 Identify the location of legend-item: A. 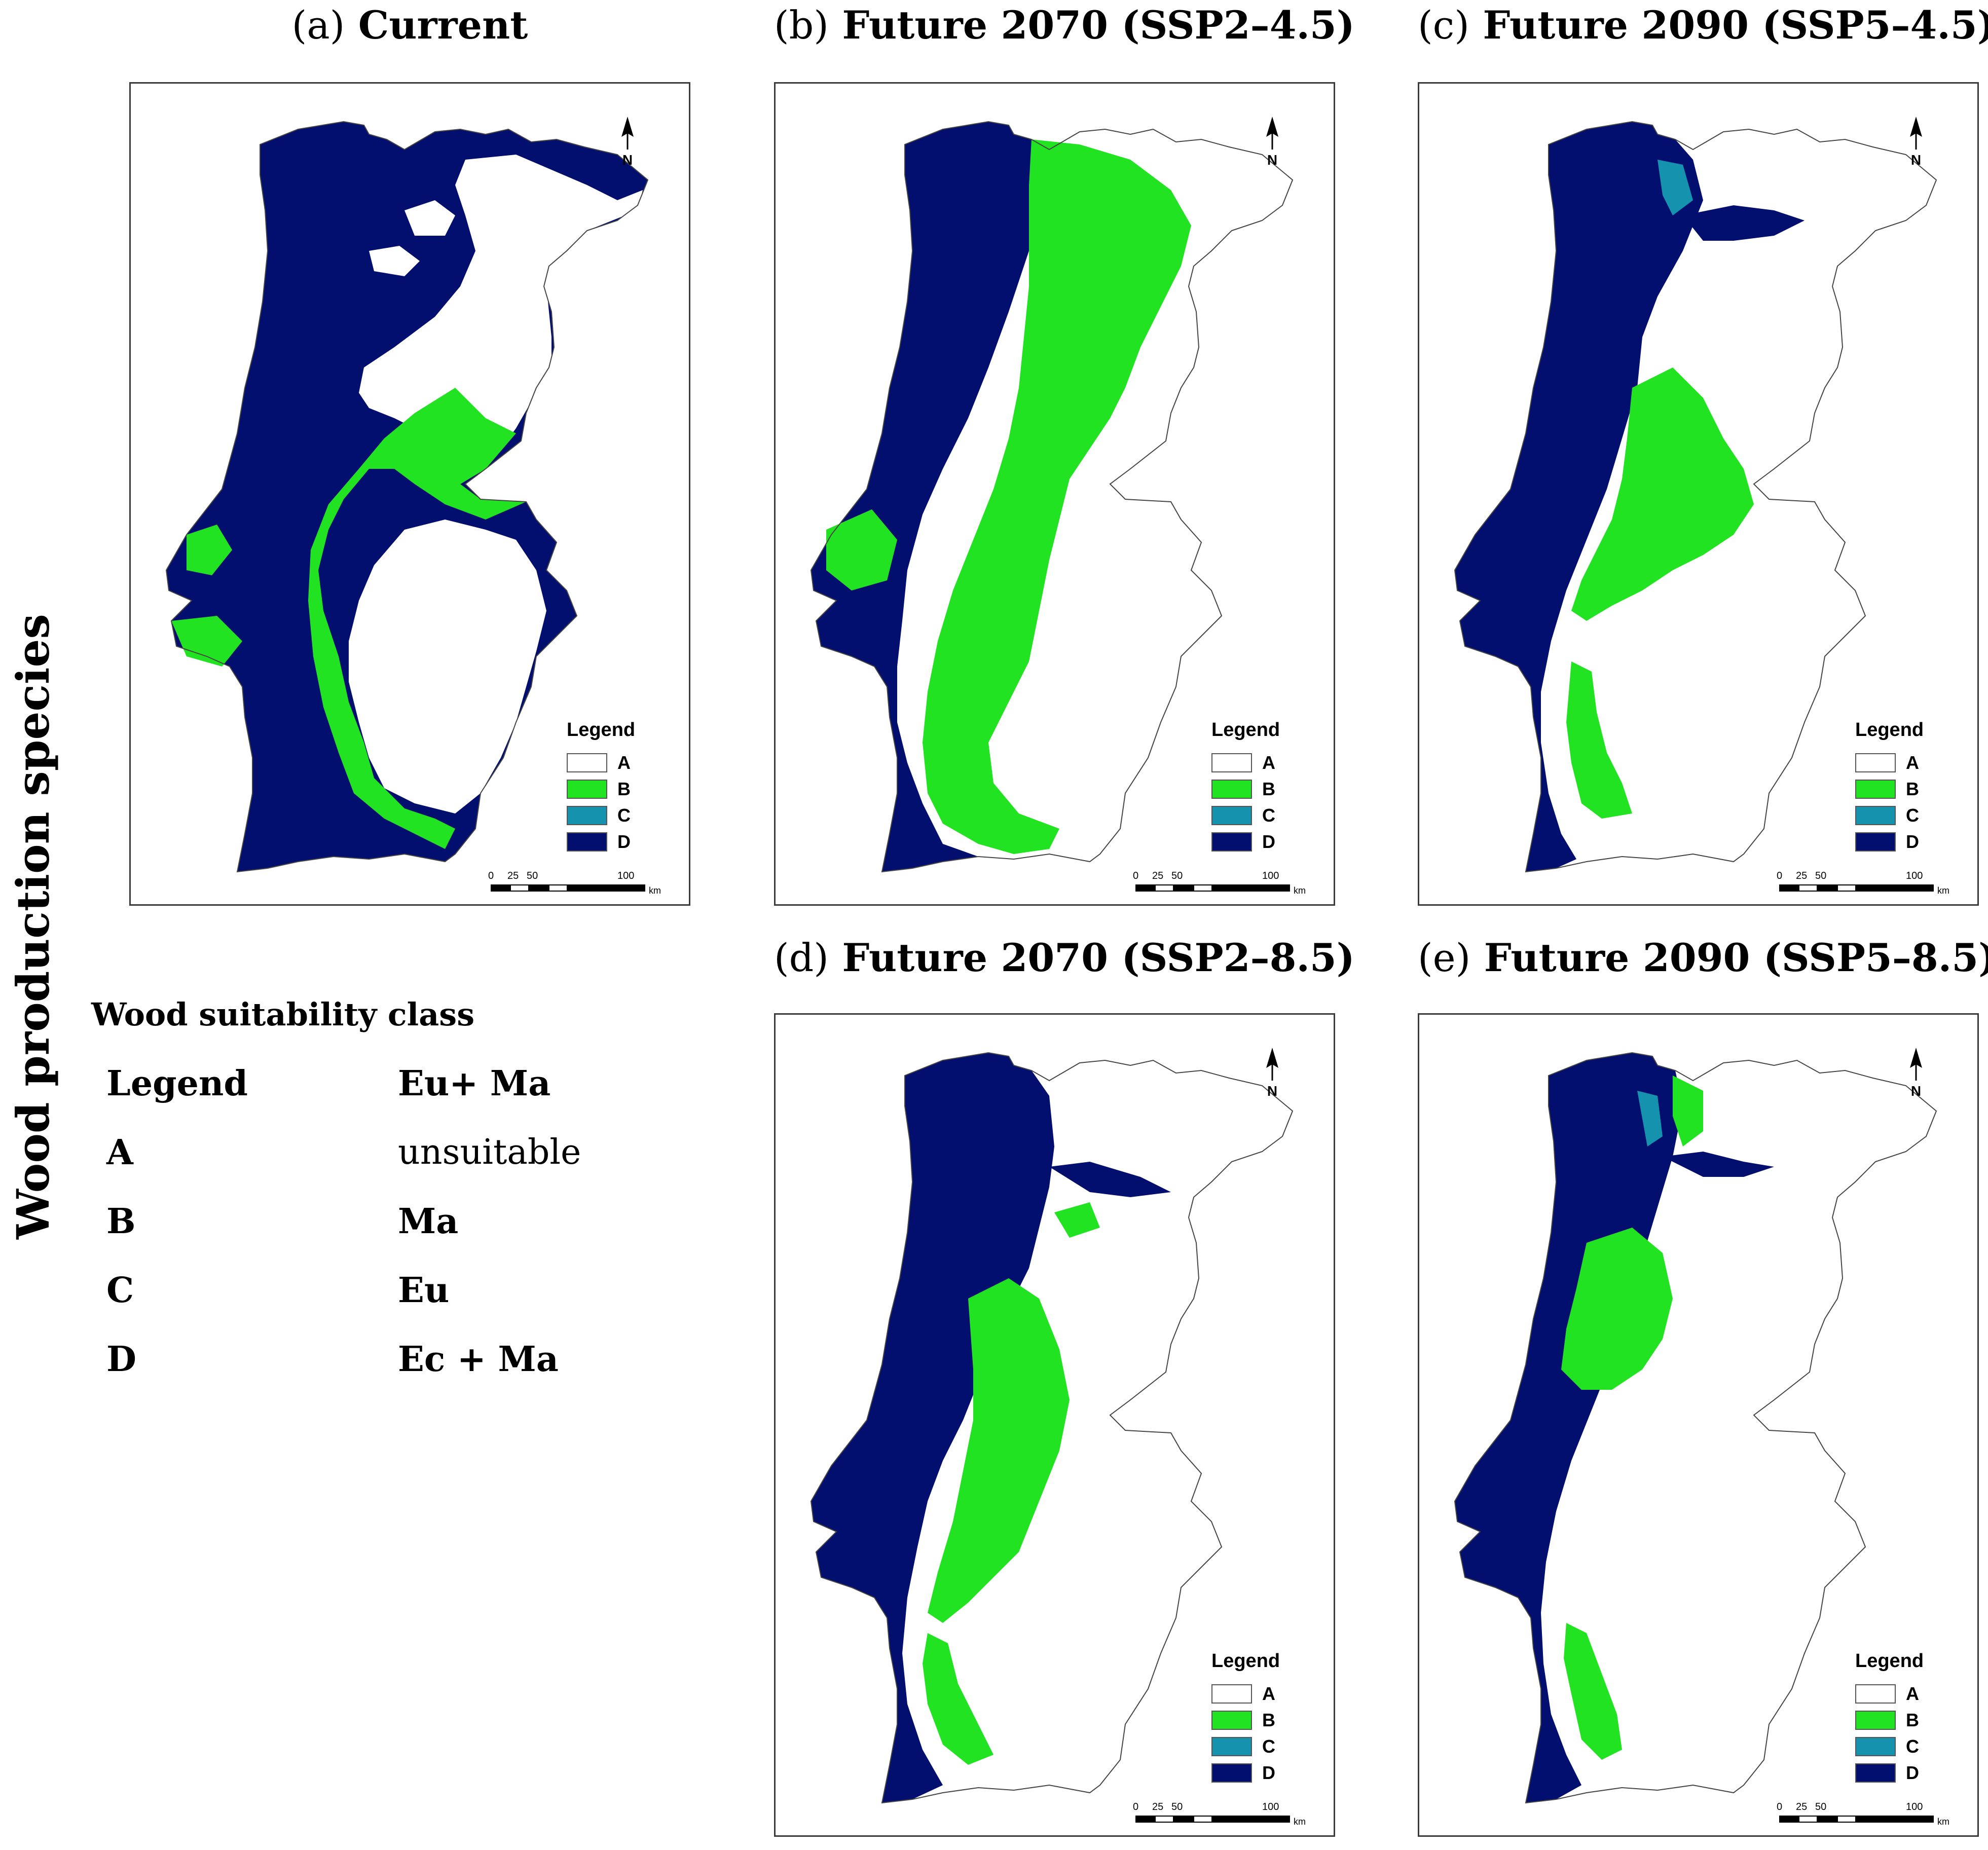
(1913, 765).